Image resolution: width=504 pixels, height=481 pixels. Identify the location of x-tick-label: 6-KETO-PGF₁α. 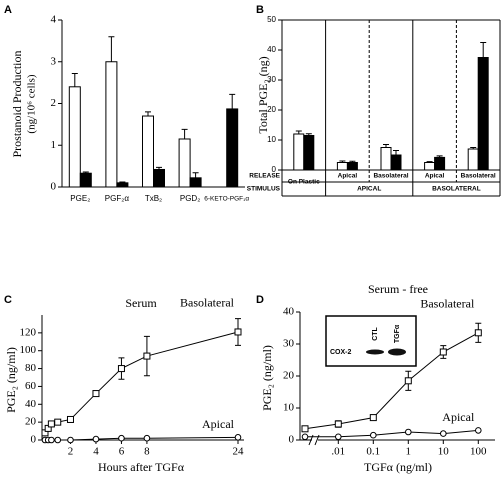
(226, 199).